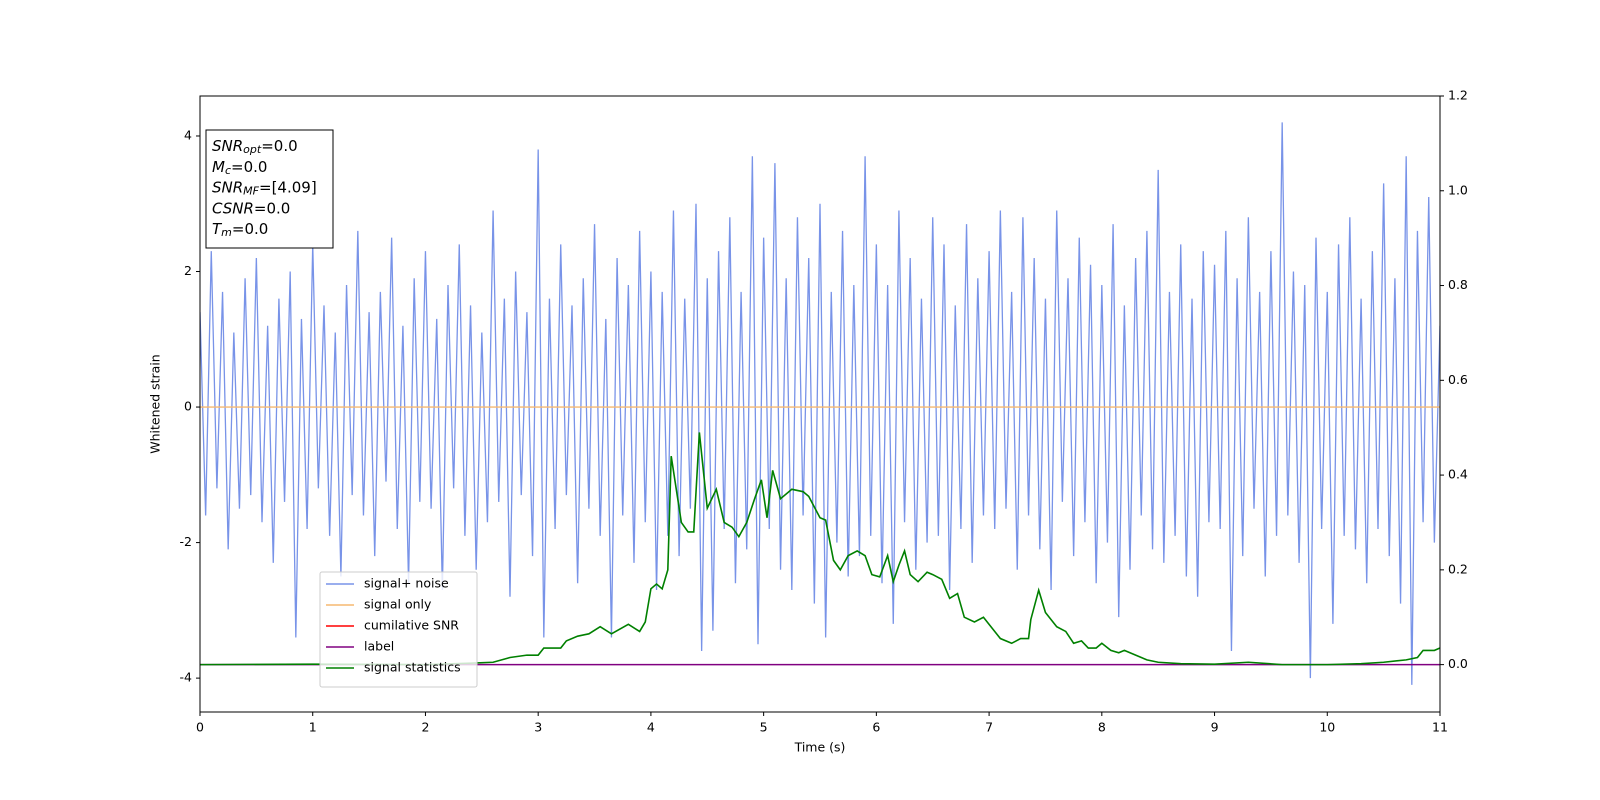 This screenshot has height=800, width=1600. Describe the element at coordinates (1327, 727) in the screenshot. I see `x-tick-label: 10` at that location.